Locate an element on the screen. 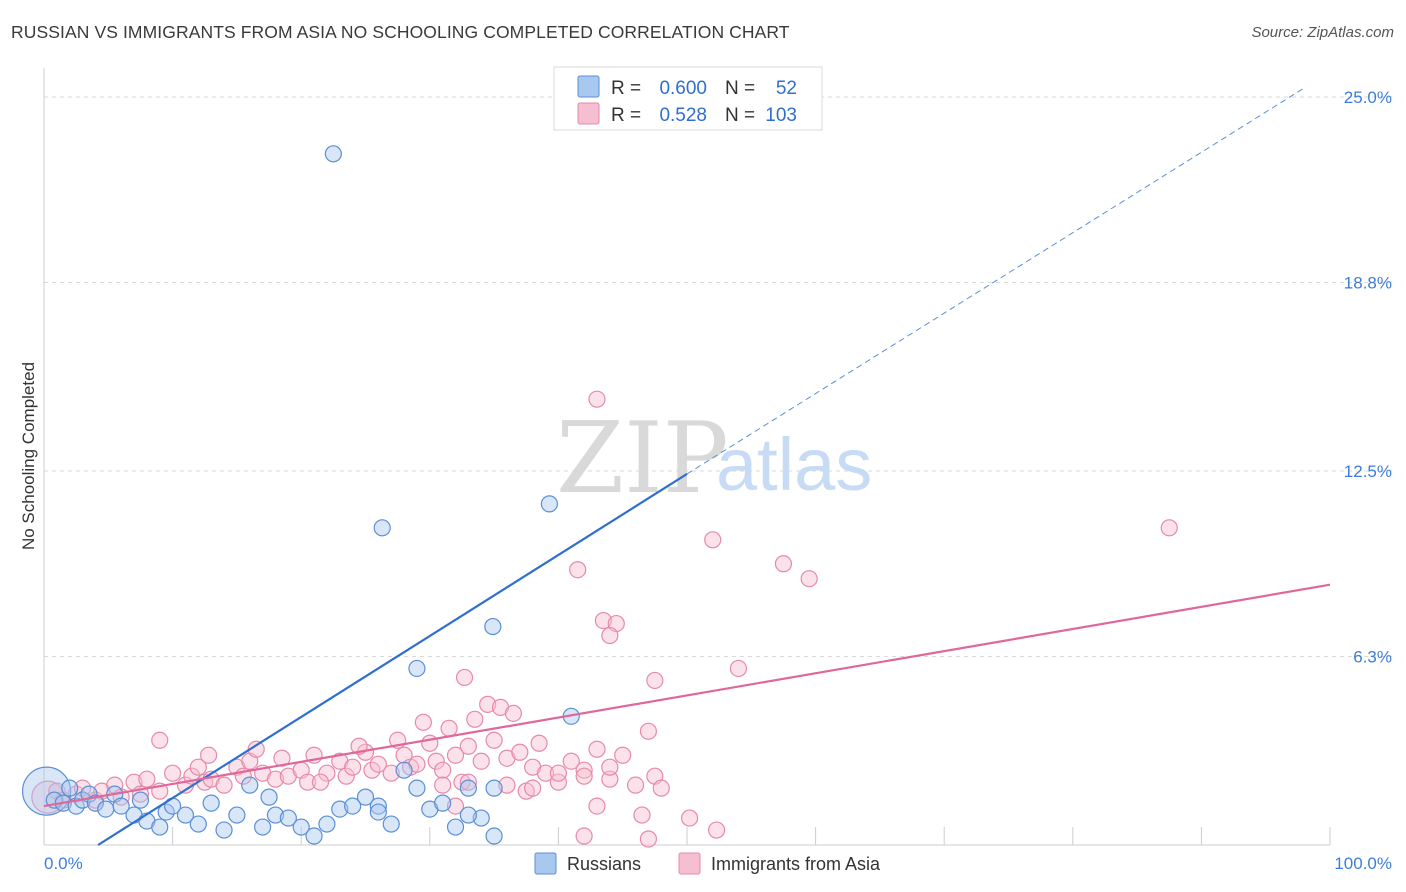 This screenshot has width=1406, height=892. chart-source: Source: ZipAtlas.com is located at coordinates (1322, 32).